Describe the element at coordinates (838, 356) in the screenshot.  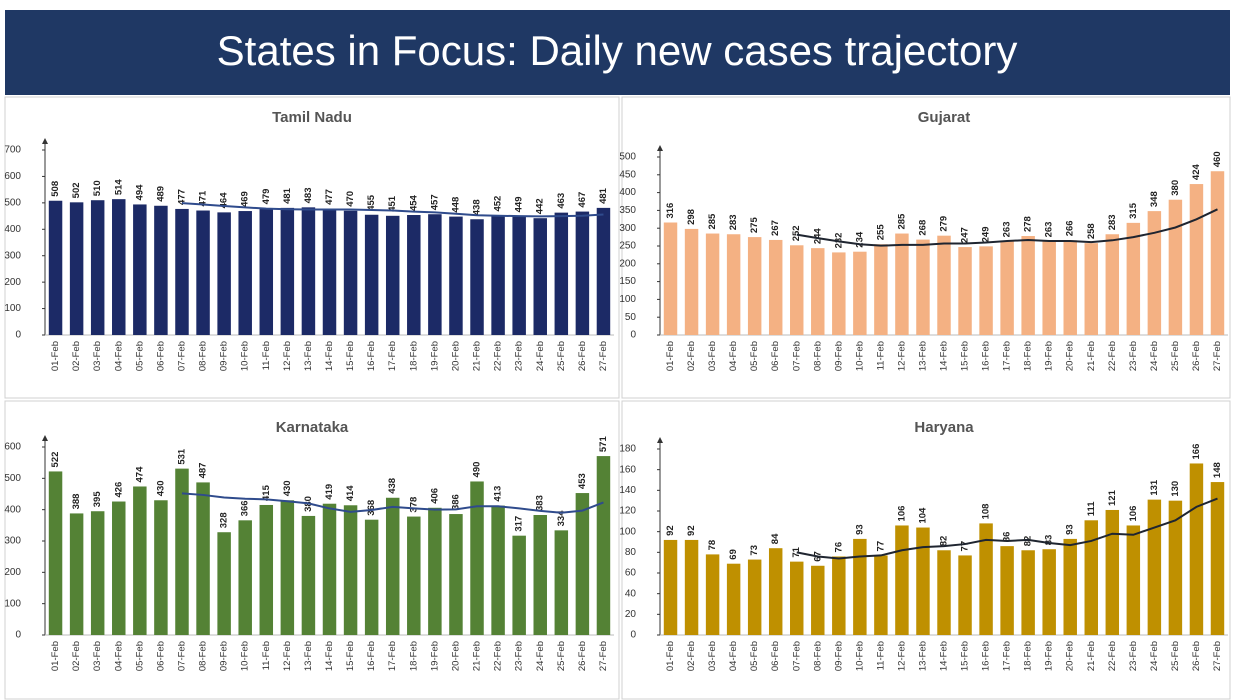
I see `x-tick-label: 09-Feb` at that location.